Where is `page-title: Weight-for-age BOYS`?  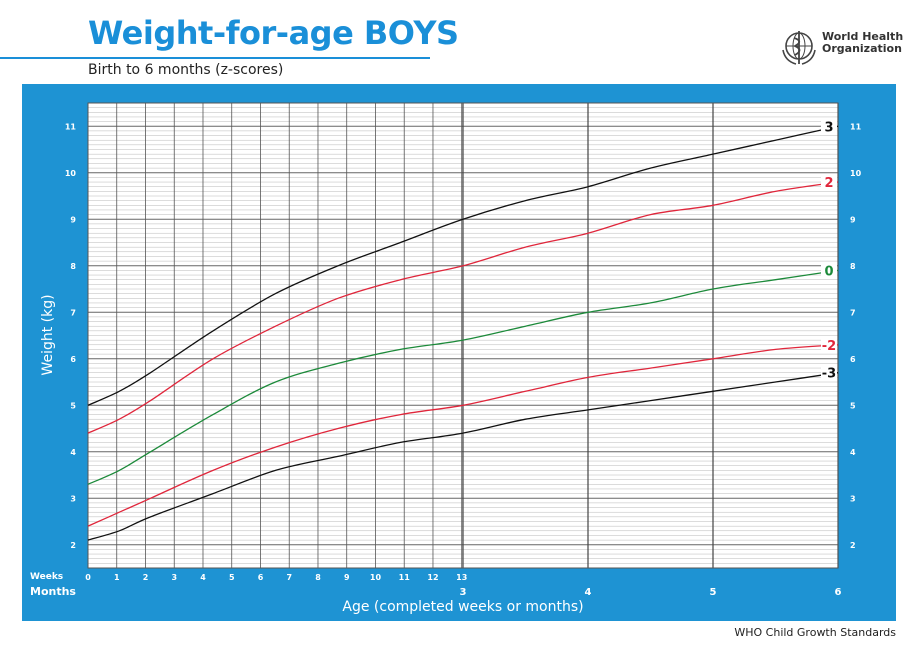 page-title: Weight-for-age BOYS is located at coordinates (273, 33).